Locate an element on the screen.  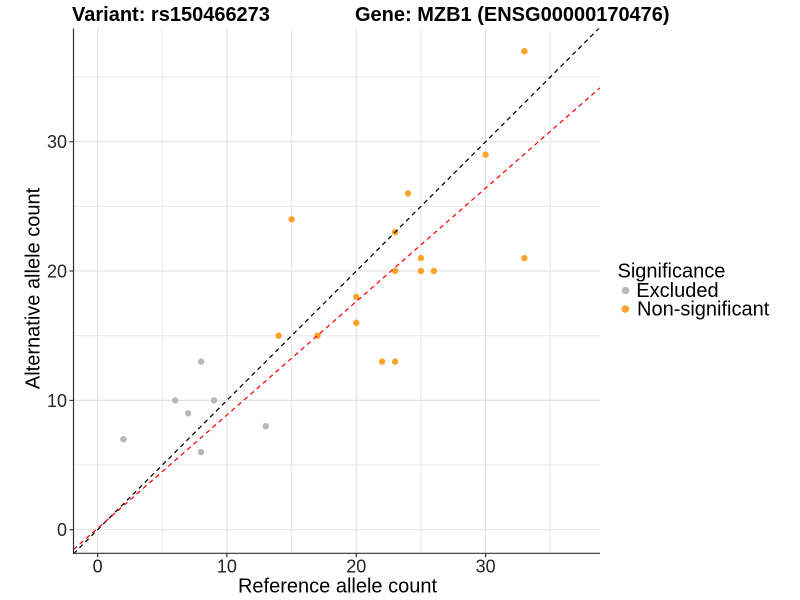
svg-text: Variant: rs150466273 is located at coordinates (171, 15).